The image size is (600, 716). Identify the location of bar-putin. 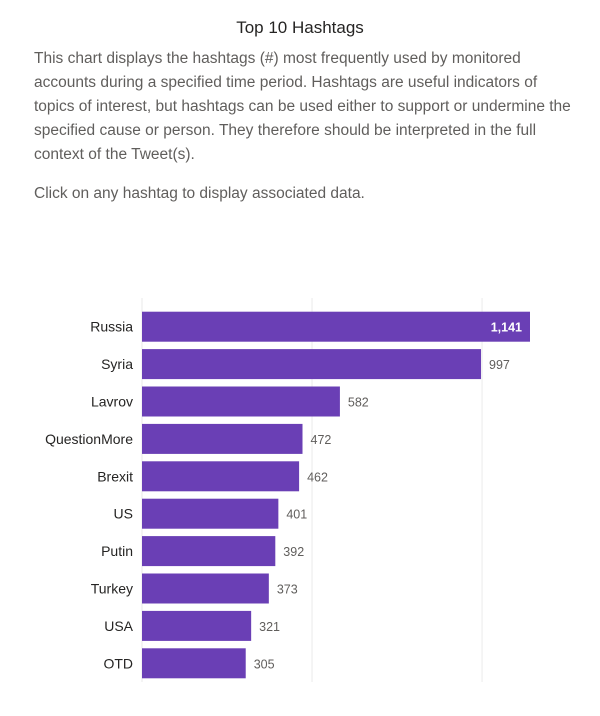
(209, 551).